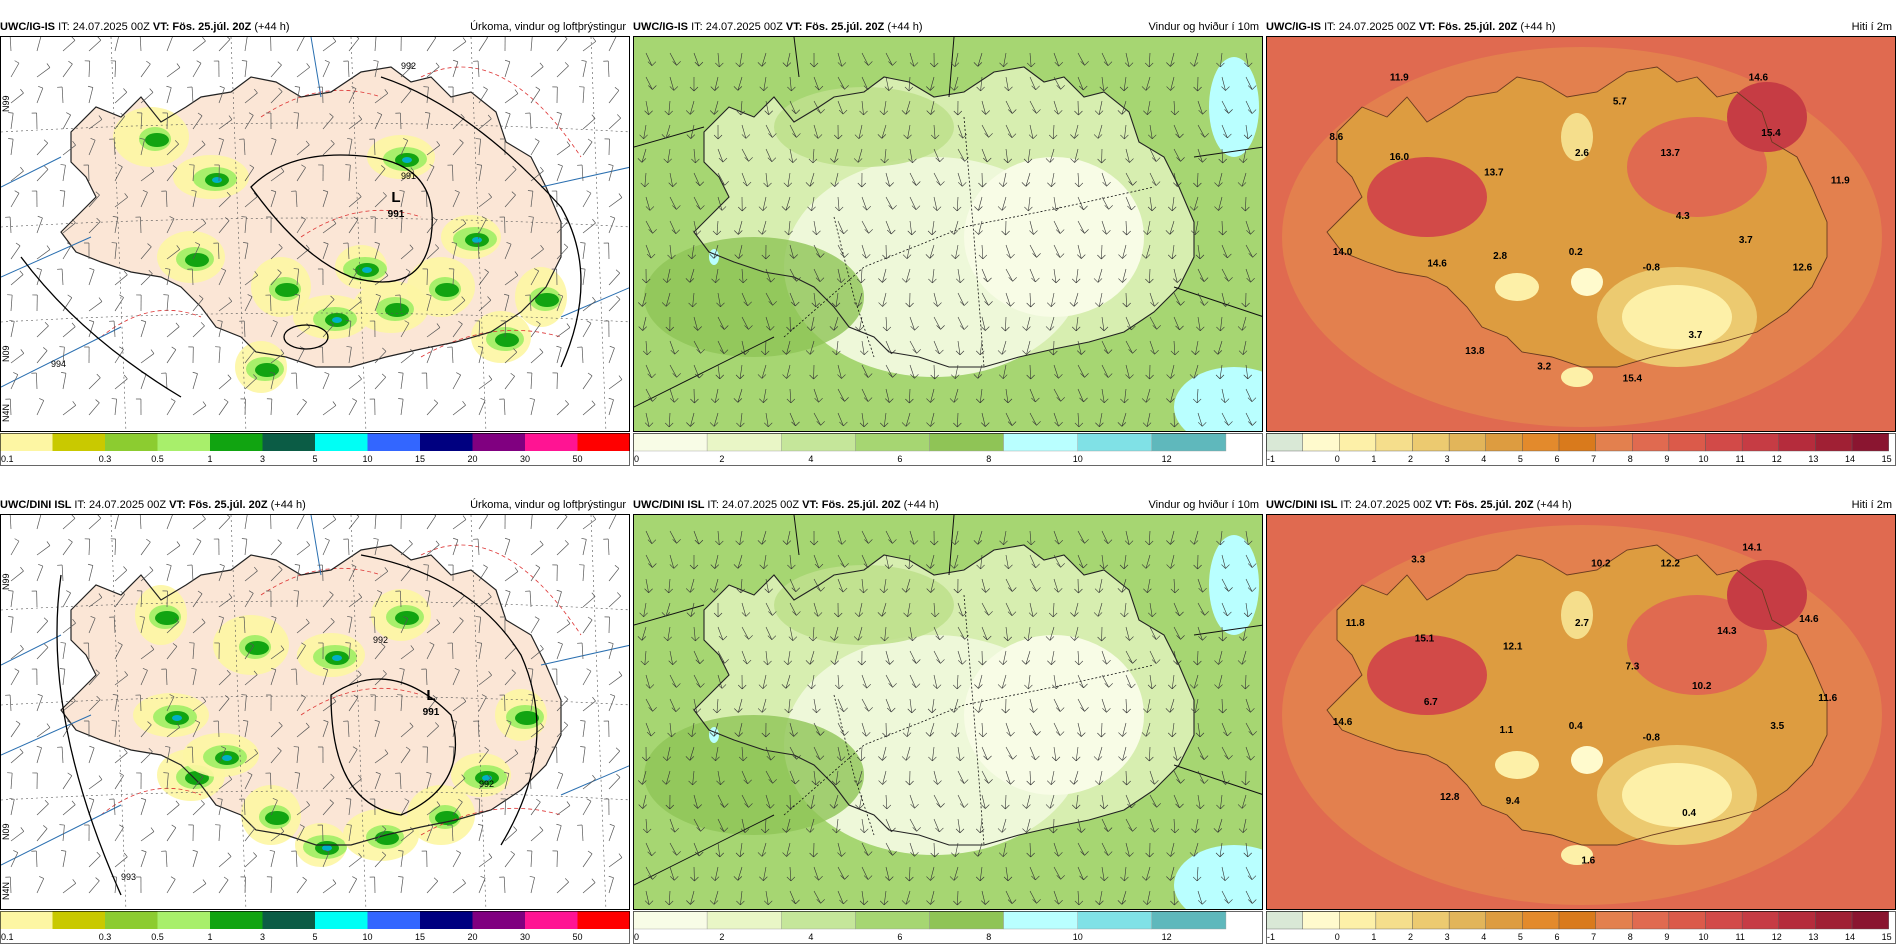  I want to click on colorbar-label: 8, so click(1630, 459).